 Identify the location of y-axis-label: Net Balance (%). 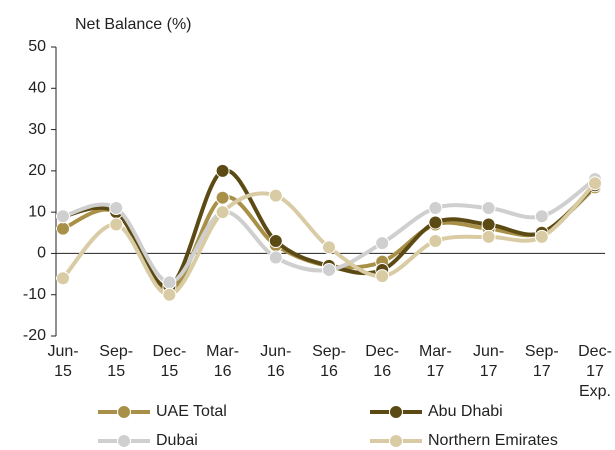
(133, 24).